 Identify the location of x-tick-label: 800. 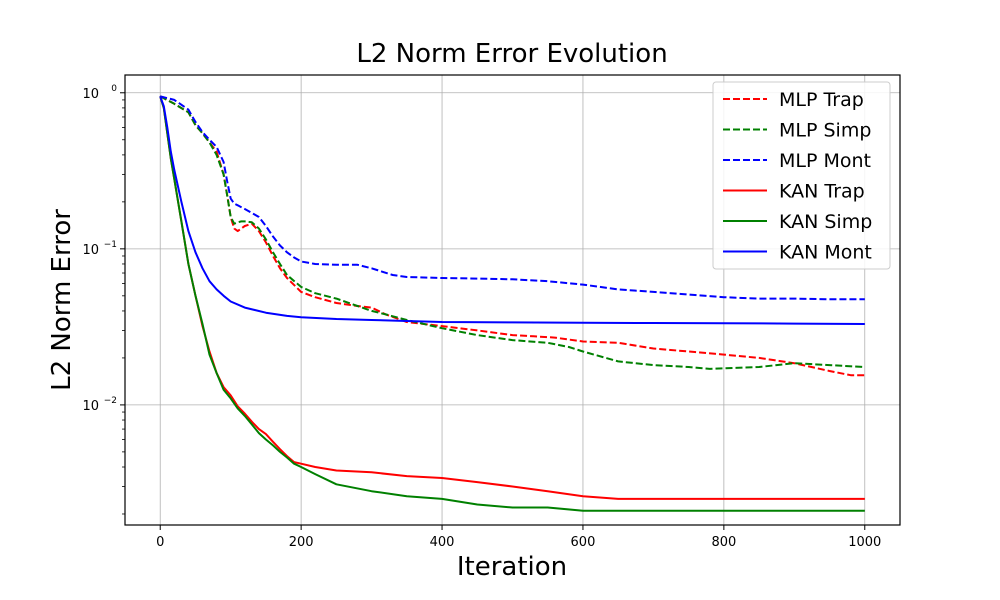
(723, 542).